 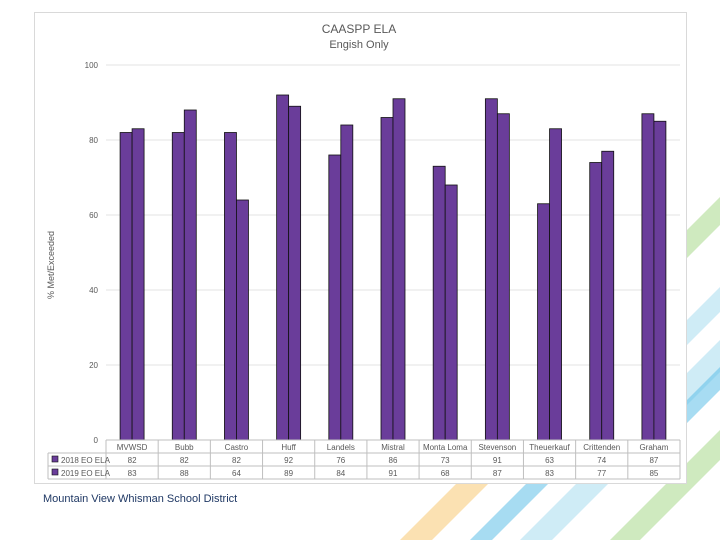 I want to click on chart-title: CAASPP ELA, so click(x=359, y=29).